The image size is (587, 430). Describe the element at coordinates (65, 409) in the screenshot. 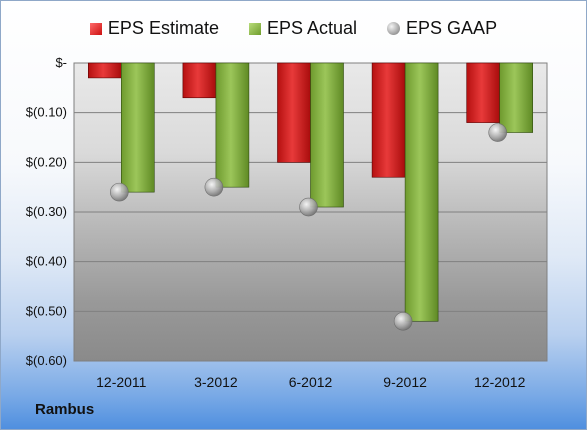

I see `company-name: Rambus` at that location.